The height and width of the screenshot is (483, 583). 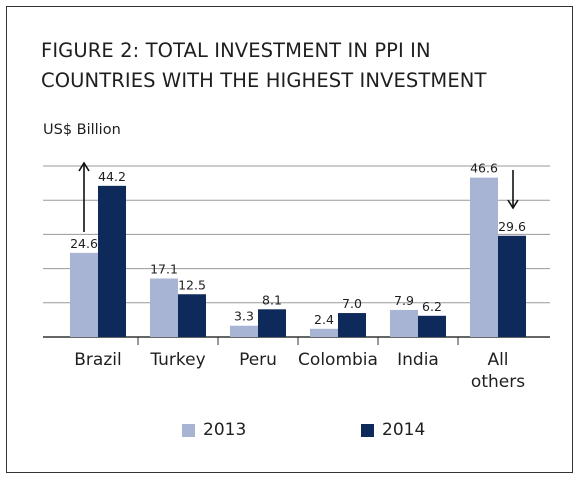 I want to click on value-label: 44.2, so click(x=112, y=176).